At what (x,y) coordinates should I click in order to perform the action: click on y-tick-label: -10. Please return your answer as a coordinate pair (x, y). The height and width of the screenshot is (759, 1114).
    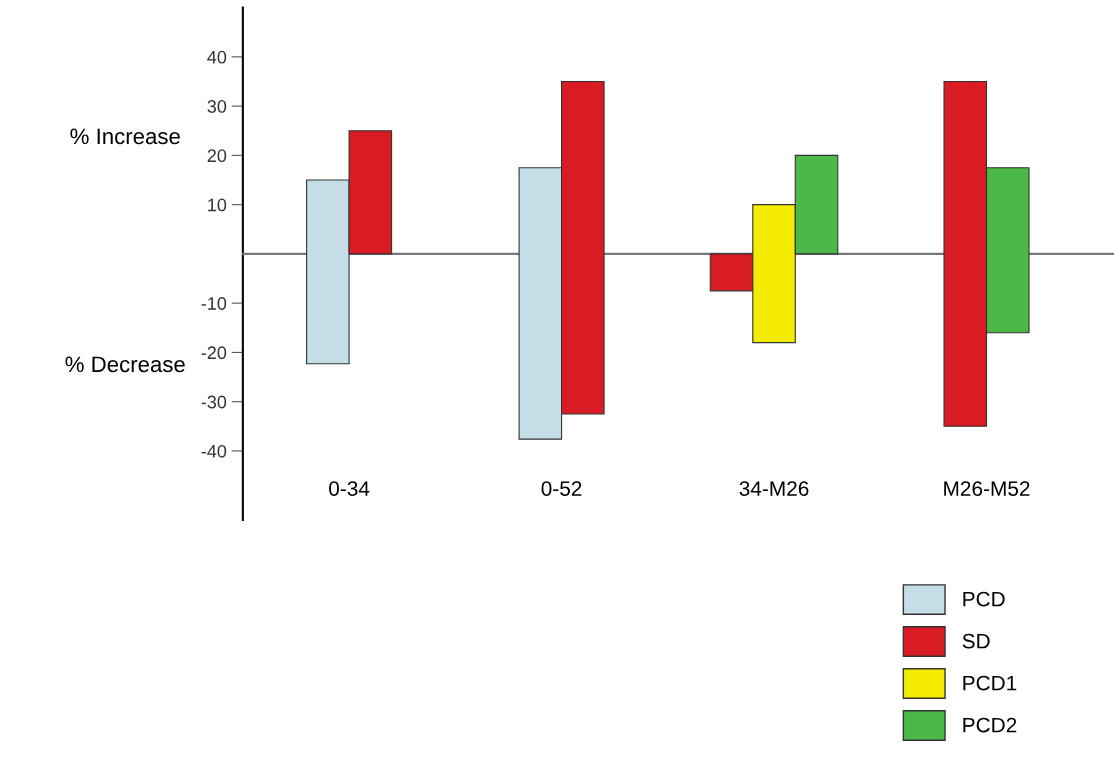
    Looking at the image, I should click on (214, 303).